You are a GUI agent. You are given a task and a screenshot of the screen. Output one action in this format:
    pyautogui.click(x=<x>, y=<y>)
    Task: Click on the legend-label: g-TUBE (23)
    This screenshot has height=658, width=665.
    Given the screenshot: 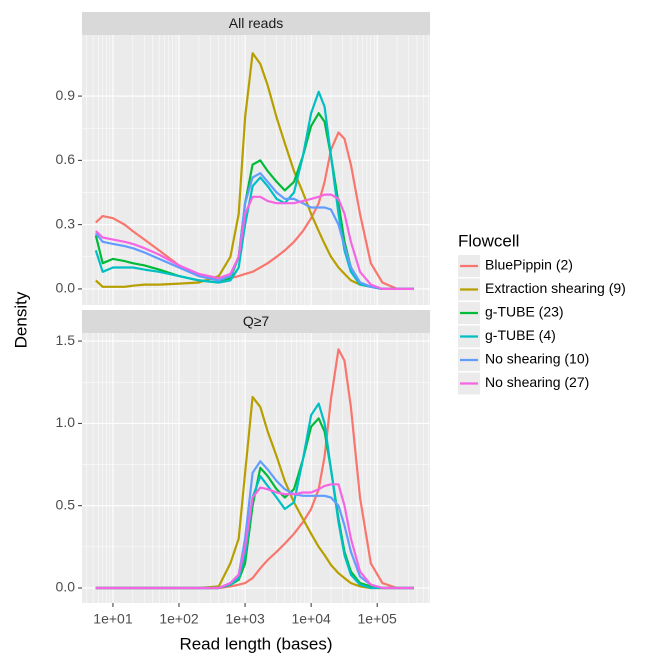 What is the action you would take?
    pyautogui.click(x=524, y=312)
    